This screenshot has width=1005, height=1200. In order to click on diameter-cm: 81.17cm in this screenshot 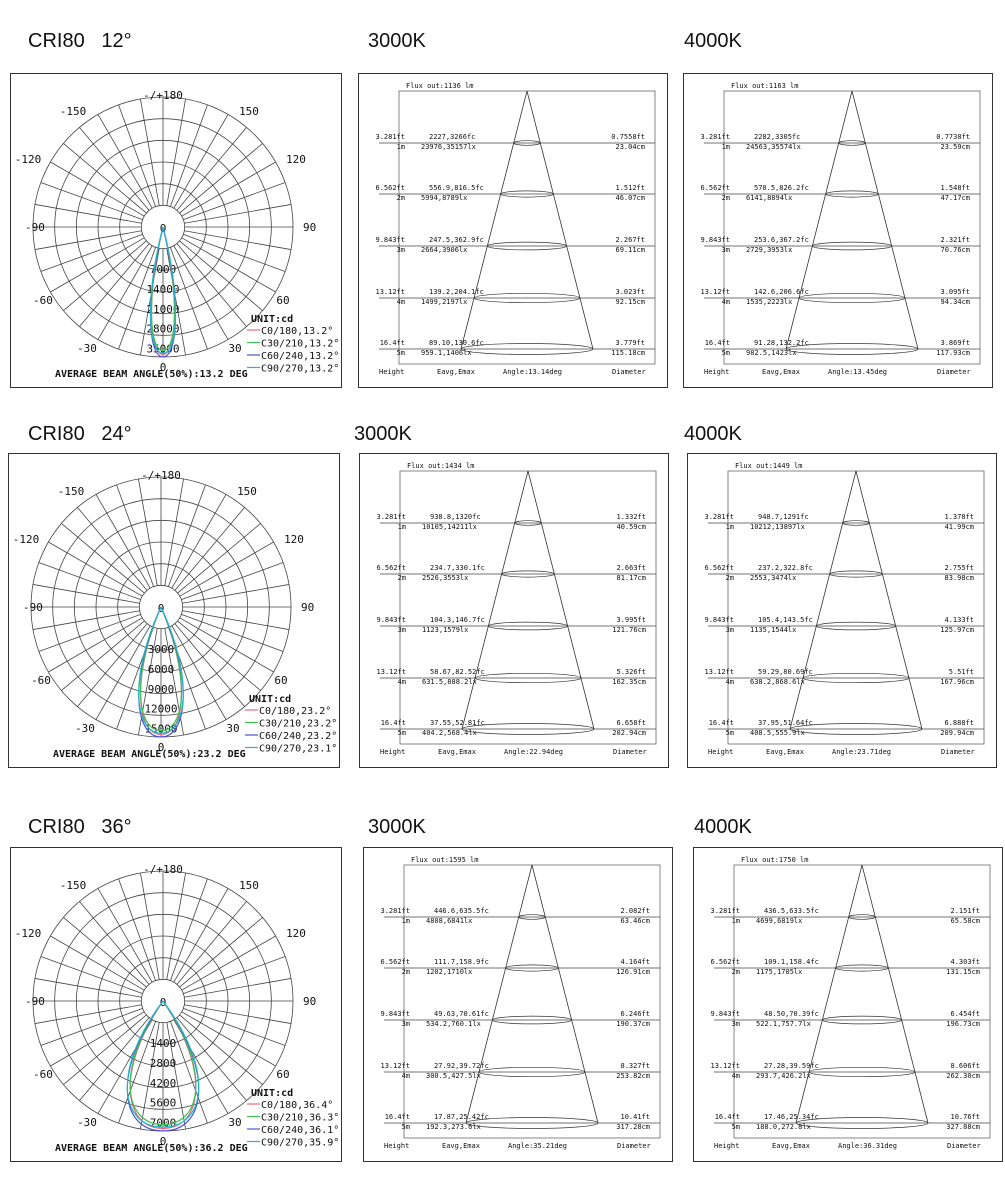, I will do `click(631, 578)`.